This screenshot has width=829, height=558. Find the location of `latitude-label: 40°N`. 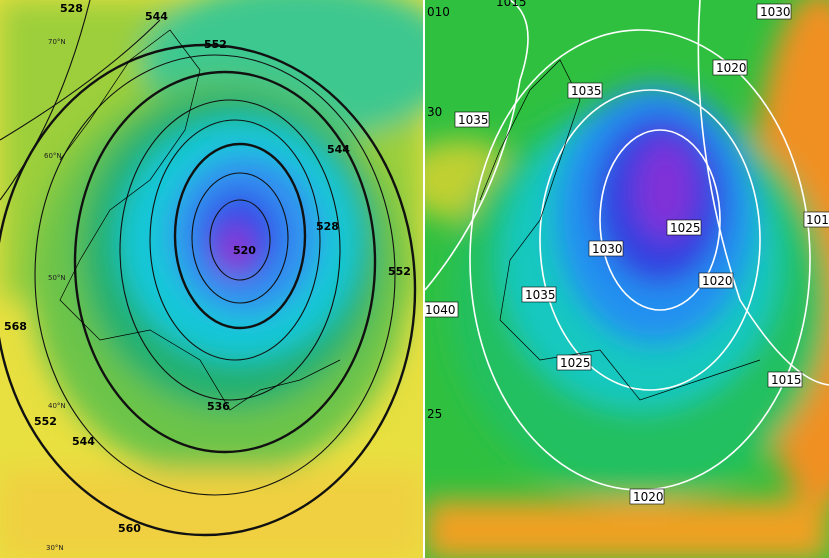

latitude-label: 40°N is located at coordinates (57, 406).